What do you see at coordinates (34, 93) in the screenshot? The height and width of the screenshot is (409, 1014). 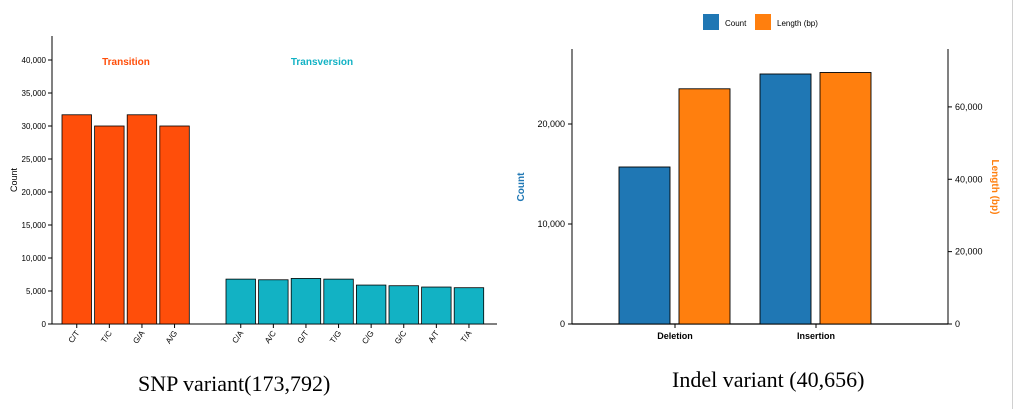 I see `y-tick-label: 35,000` at bounding box center [34, 93].